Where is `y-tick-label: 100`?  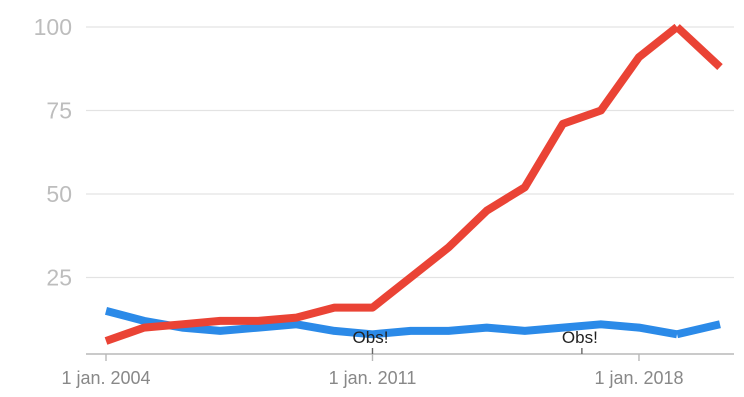 y-tick-label: 100 is located at coordinates (53, 27).